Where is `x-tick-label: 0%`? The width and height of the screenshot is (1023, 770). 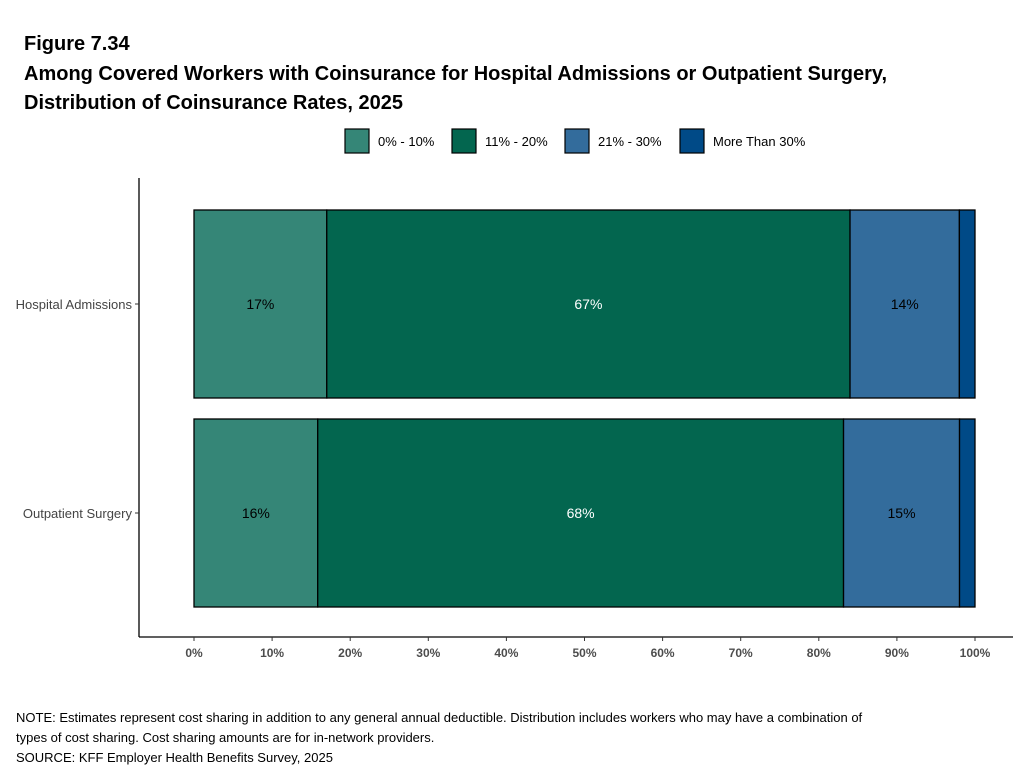
x-tick-label: 0% is located at coordinates (194, 653).